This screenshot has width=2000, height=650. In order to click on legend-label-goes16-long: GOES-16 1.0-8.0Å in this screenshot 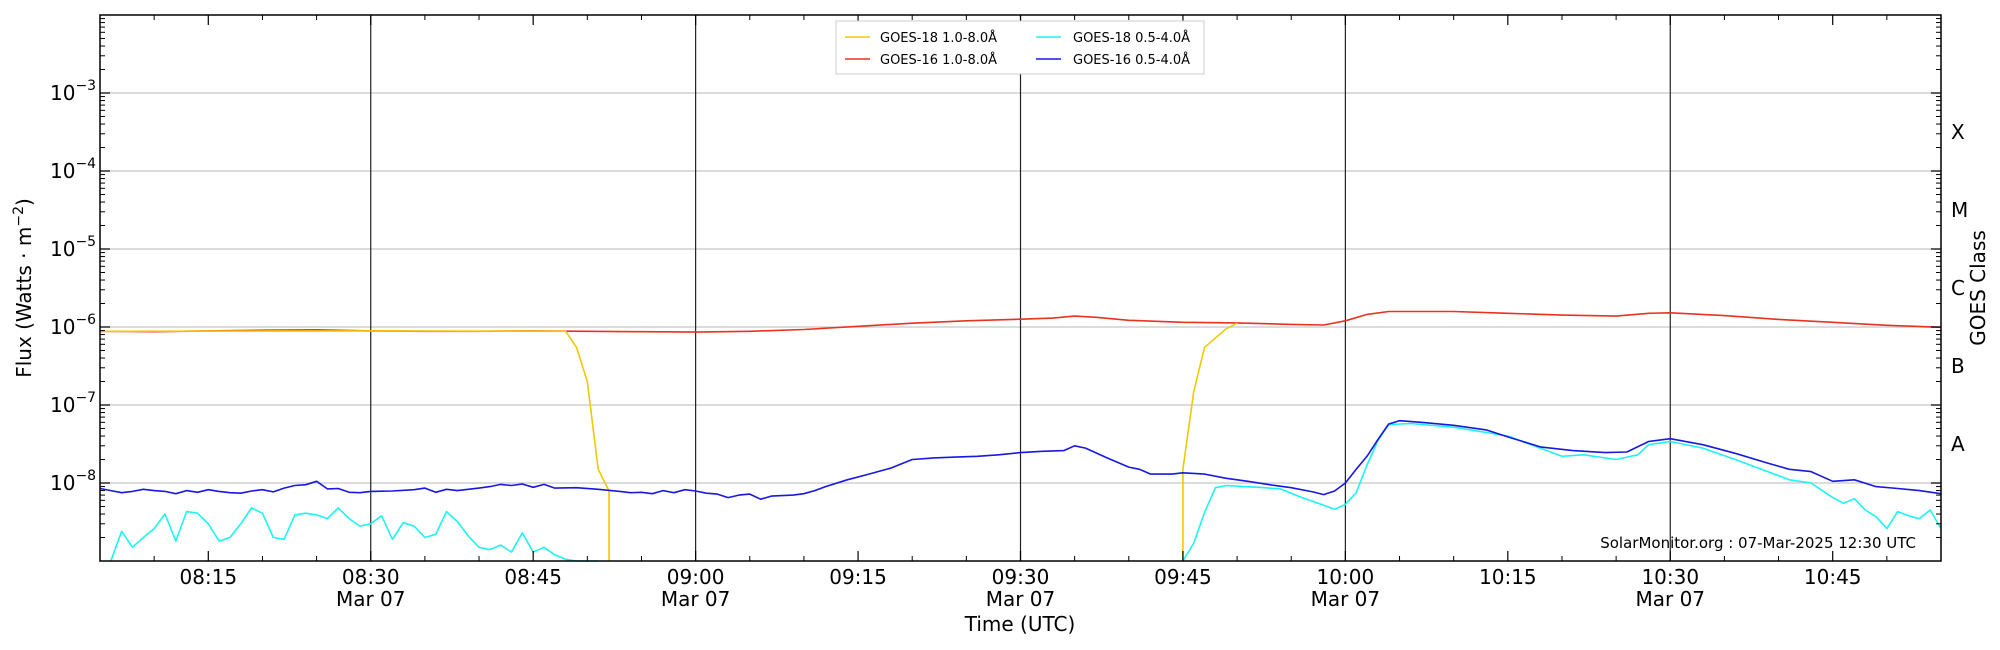, I will do `click(938, 60)`.